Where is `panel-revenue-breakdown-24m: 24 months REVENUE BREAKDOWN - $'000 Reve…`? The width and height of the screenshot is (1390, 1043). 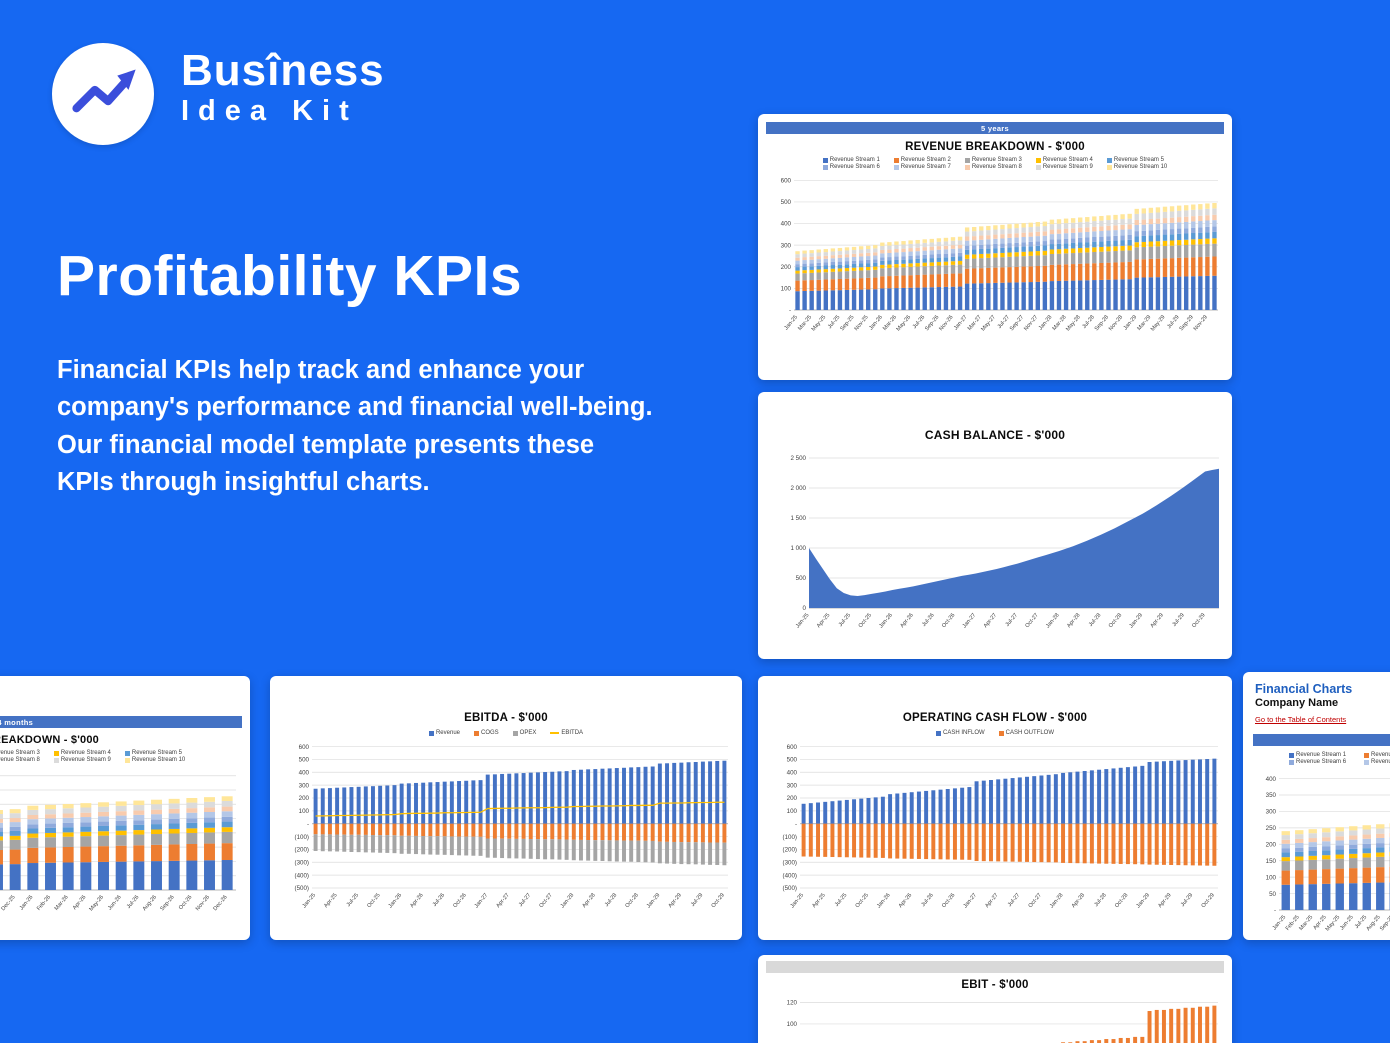 panel-revenue-breakdown-24m: 24 months REVENUE BREAKDOWN - $'000 Reve… is located at coordinates (125, 808).